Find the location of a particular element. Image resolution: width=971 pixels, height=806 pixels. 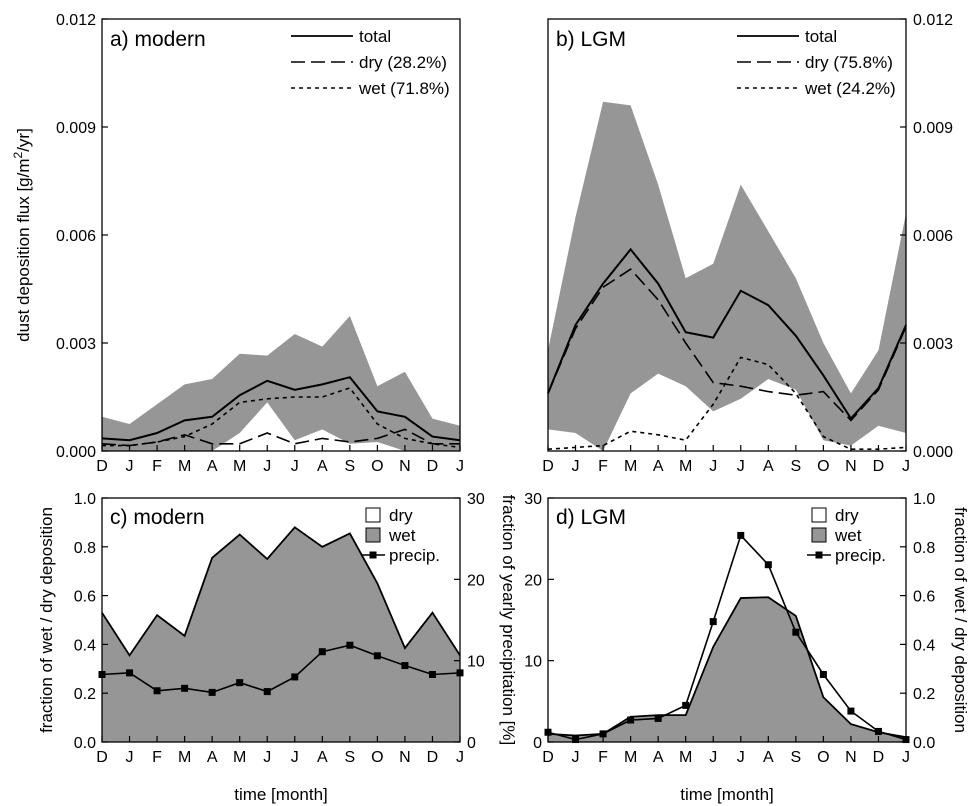

panel-a-series-dry is located at coordinates (280, 437).